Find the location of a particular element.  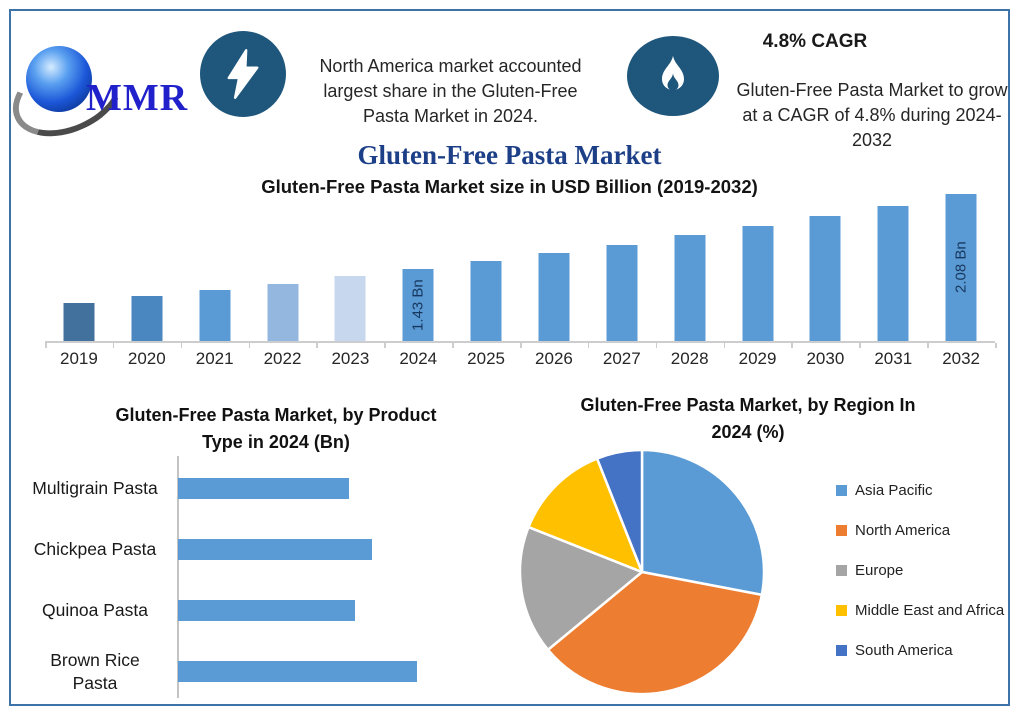

bar-2028 is located at coordinates (690, 288).